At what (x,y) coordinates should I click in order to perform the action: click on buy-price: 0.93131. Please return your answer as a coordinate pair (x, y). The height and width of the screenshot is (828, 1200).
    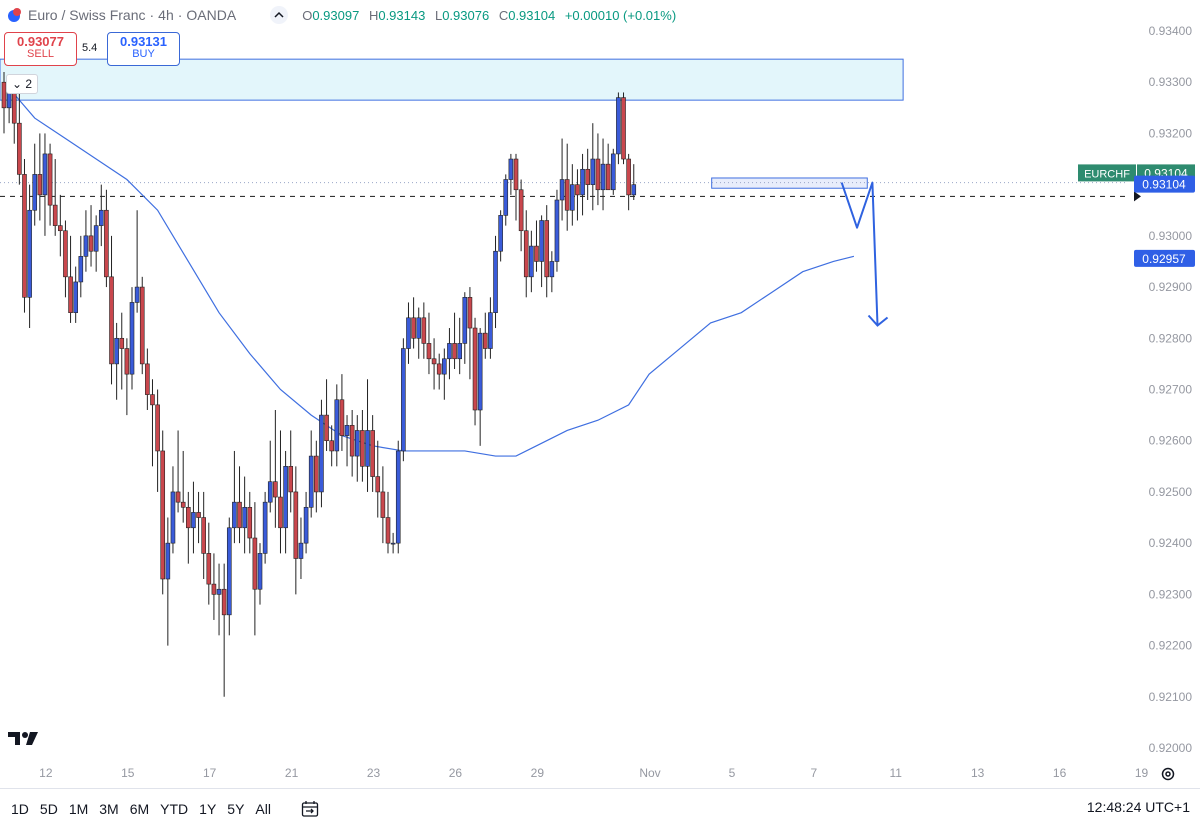
    Looking at the image, I should click on (143, 41).